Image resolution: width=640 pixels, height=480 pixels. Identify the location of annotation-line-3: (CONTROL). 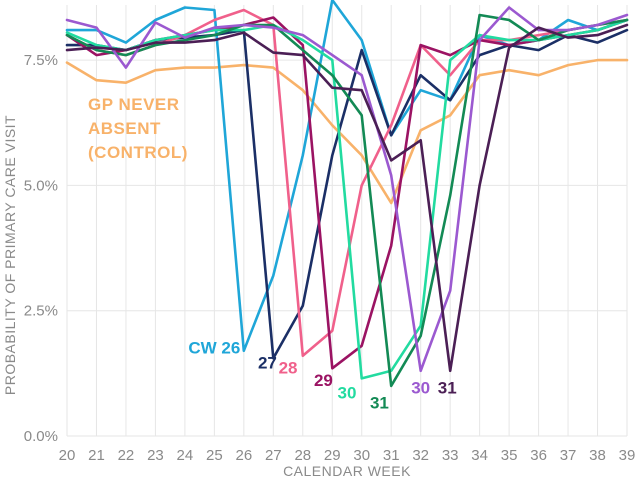
(138, 152).